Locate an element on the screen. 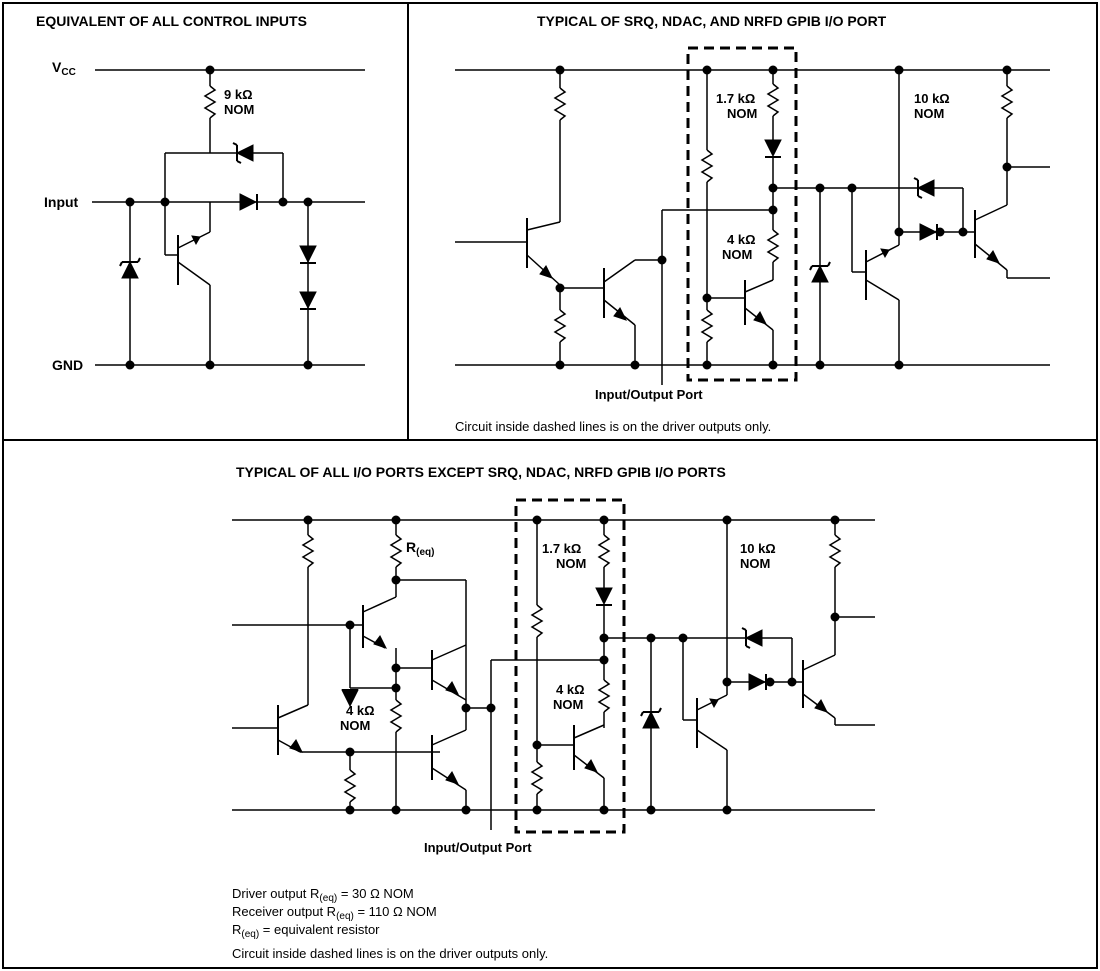  note-receiver-post: = 110 Ω NOM is located at coordinates (395, 911).